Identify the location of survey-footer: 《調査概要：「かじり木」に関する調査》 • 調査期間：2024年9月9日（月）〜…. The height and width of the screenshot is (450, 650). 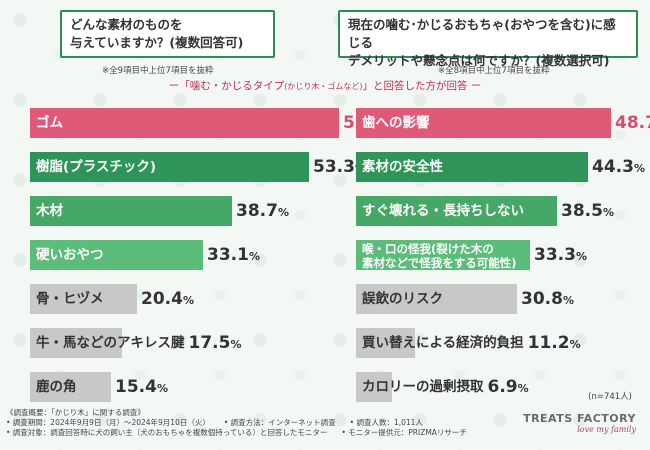
(236, 423).